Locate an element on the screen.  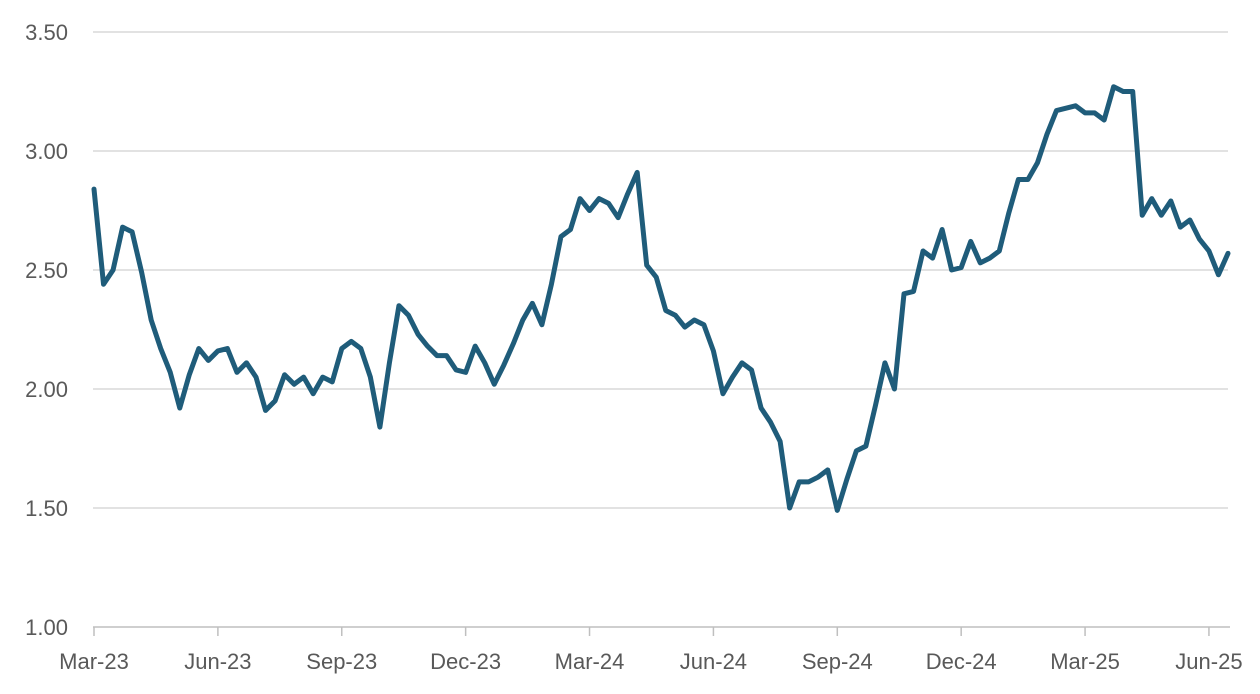
x-tick-label: Jun-23 is located at coordinates (217, 661).